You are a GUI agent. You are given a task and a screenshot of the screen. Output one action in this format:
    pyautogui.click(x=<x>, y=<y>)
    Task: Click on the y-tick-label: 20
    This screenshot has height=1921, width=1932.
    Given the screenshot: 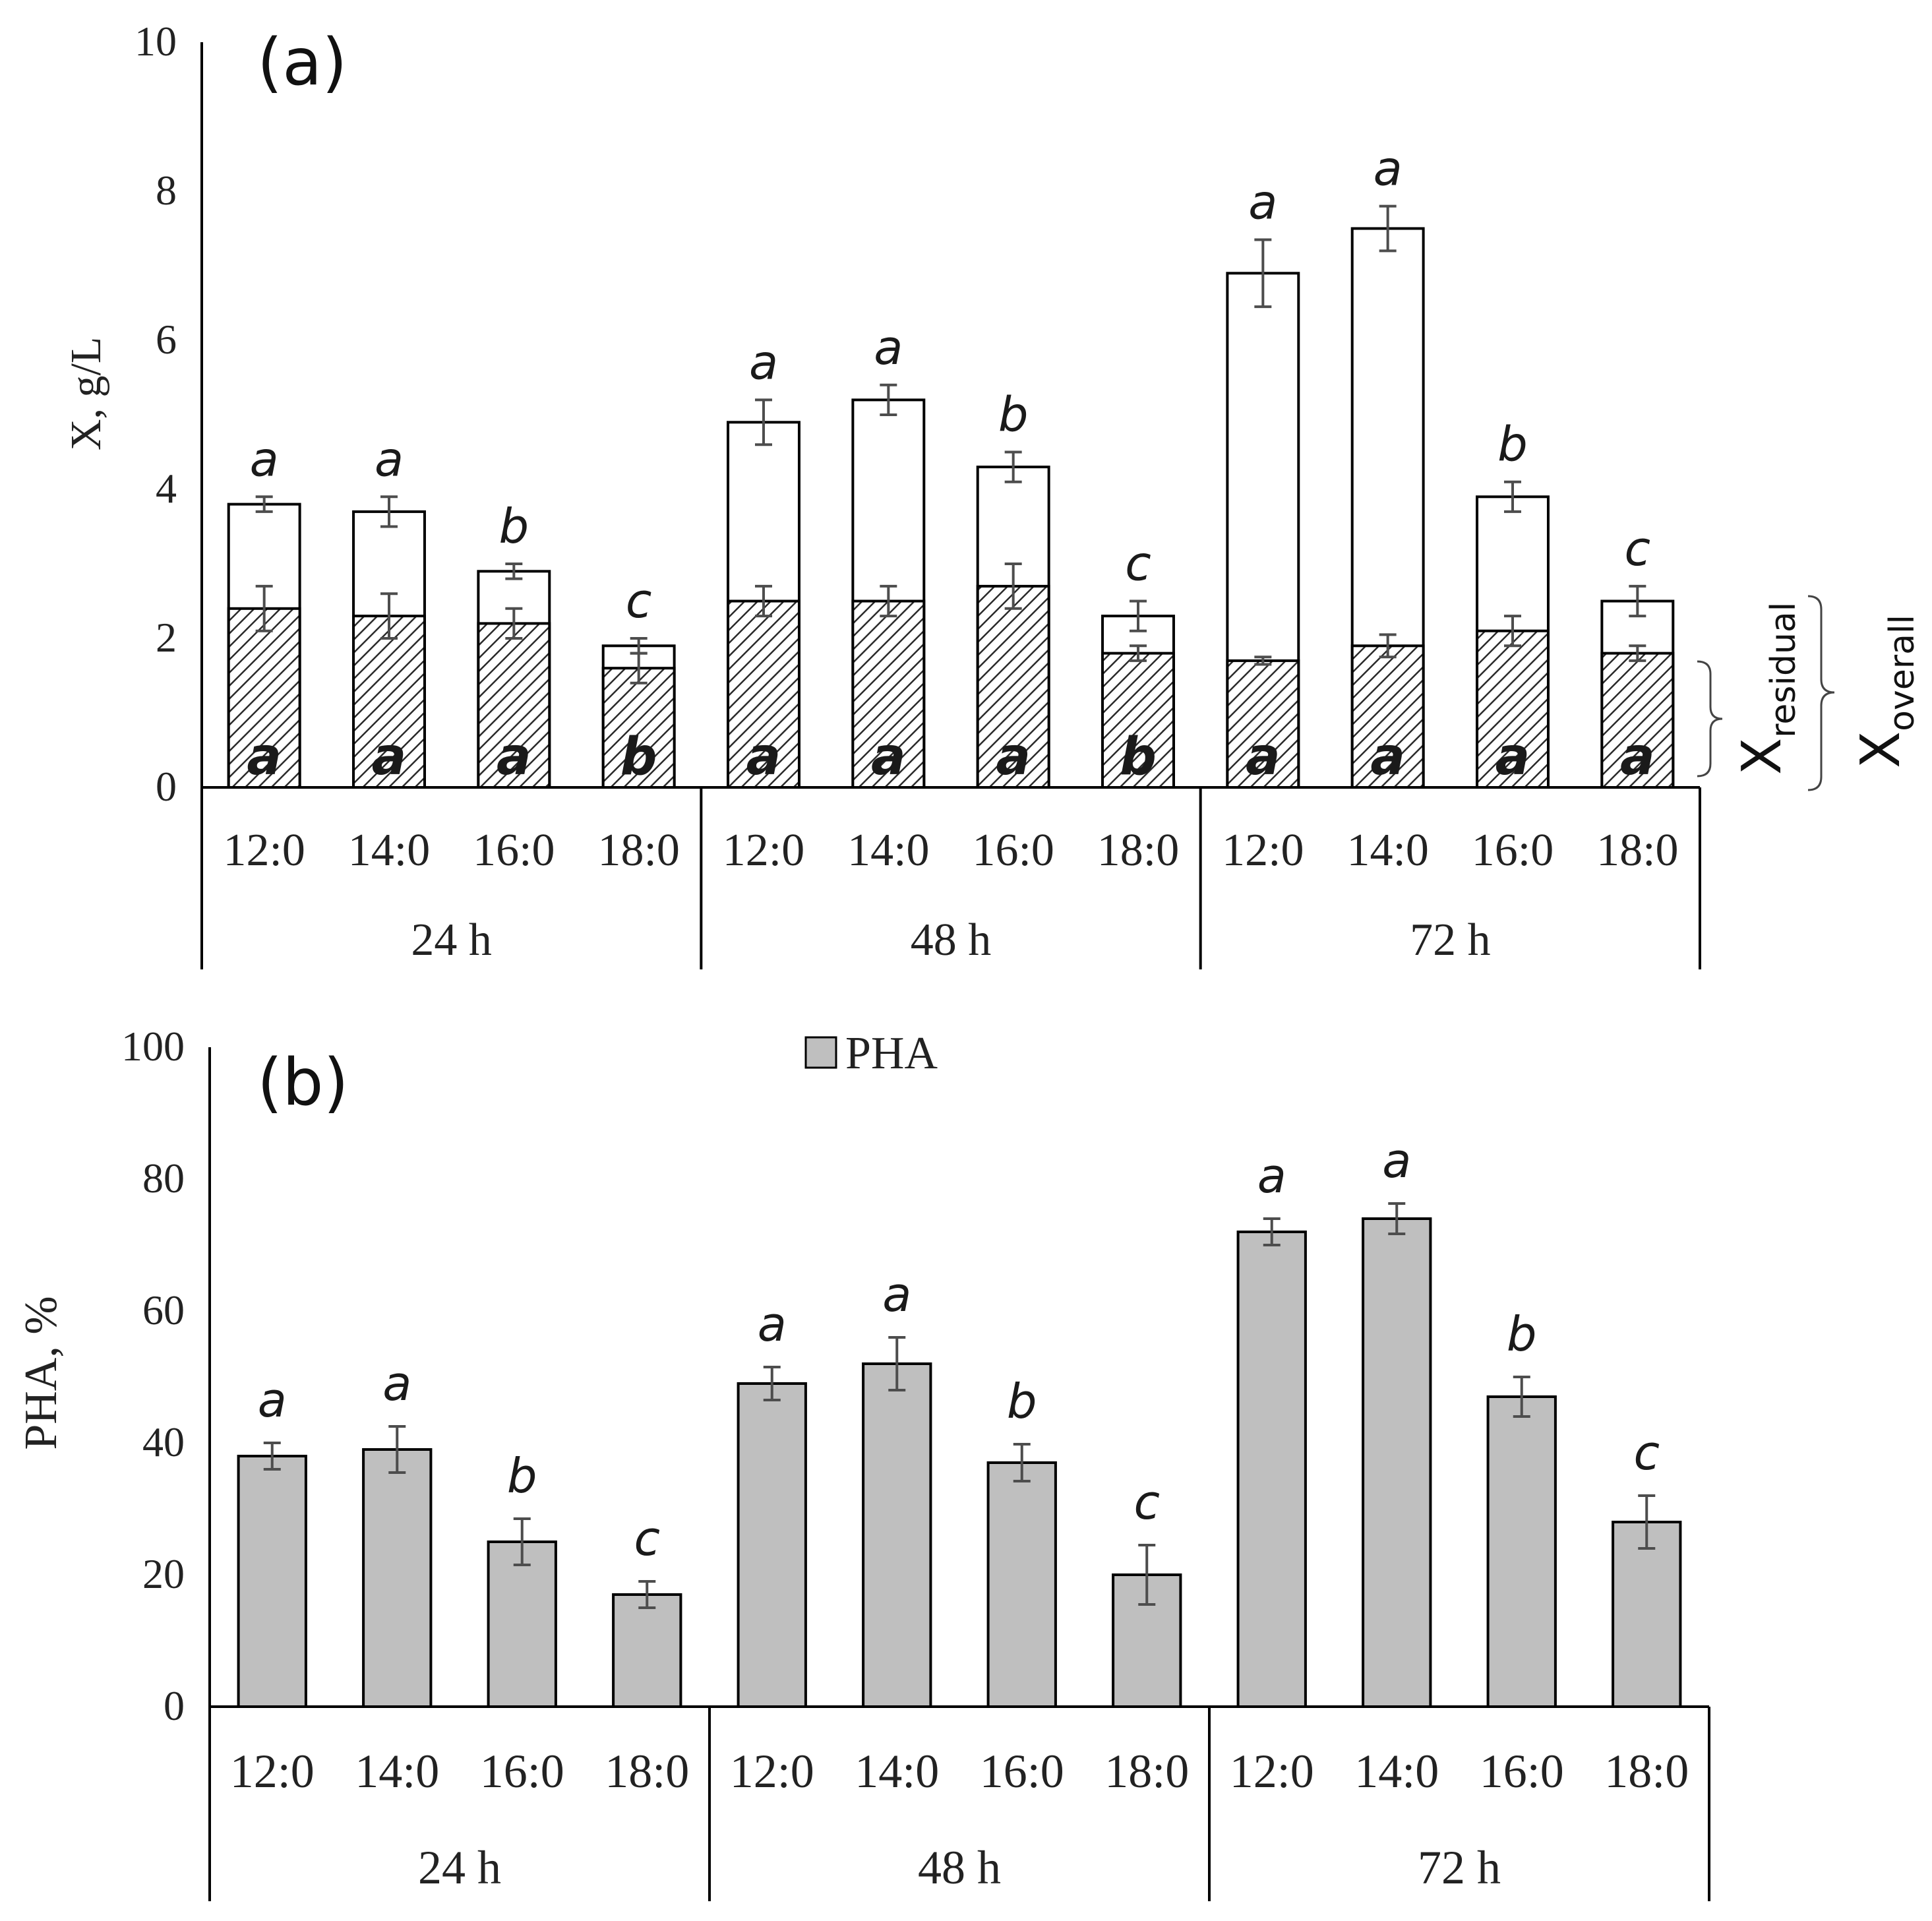 What is the action you would take?
    pyautogui.click(x=163, y=1573)
    